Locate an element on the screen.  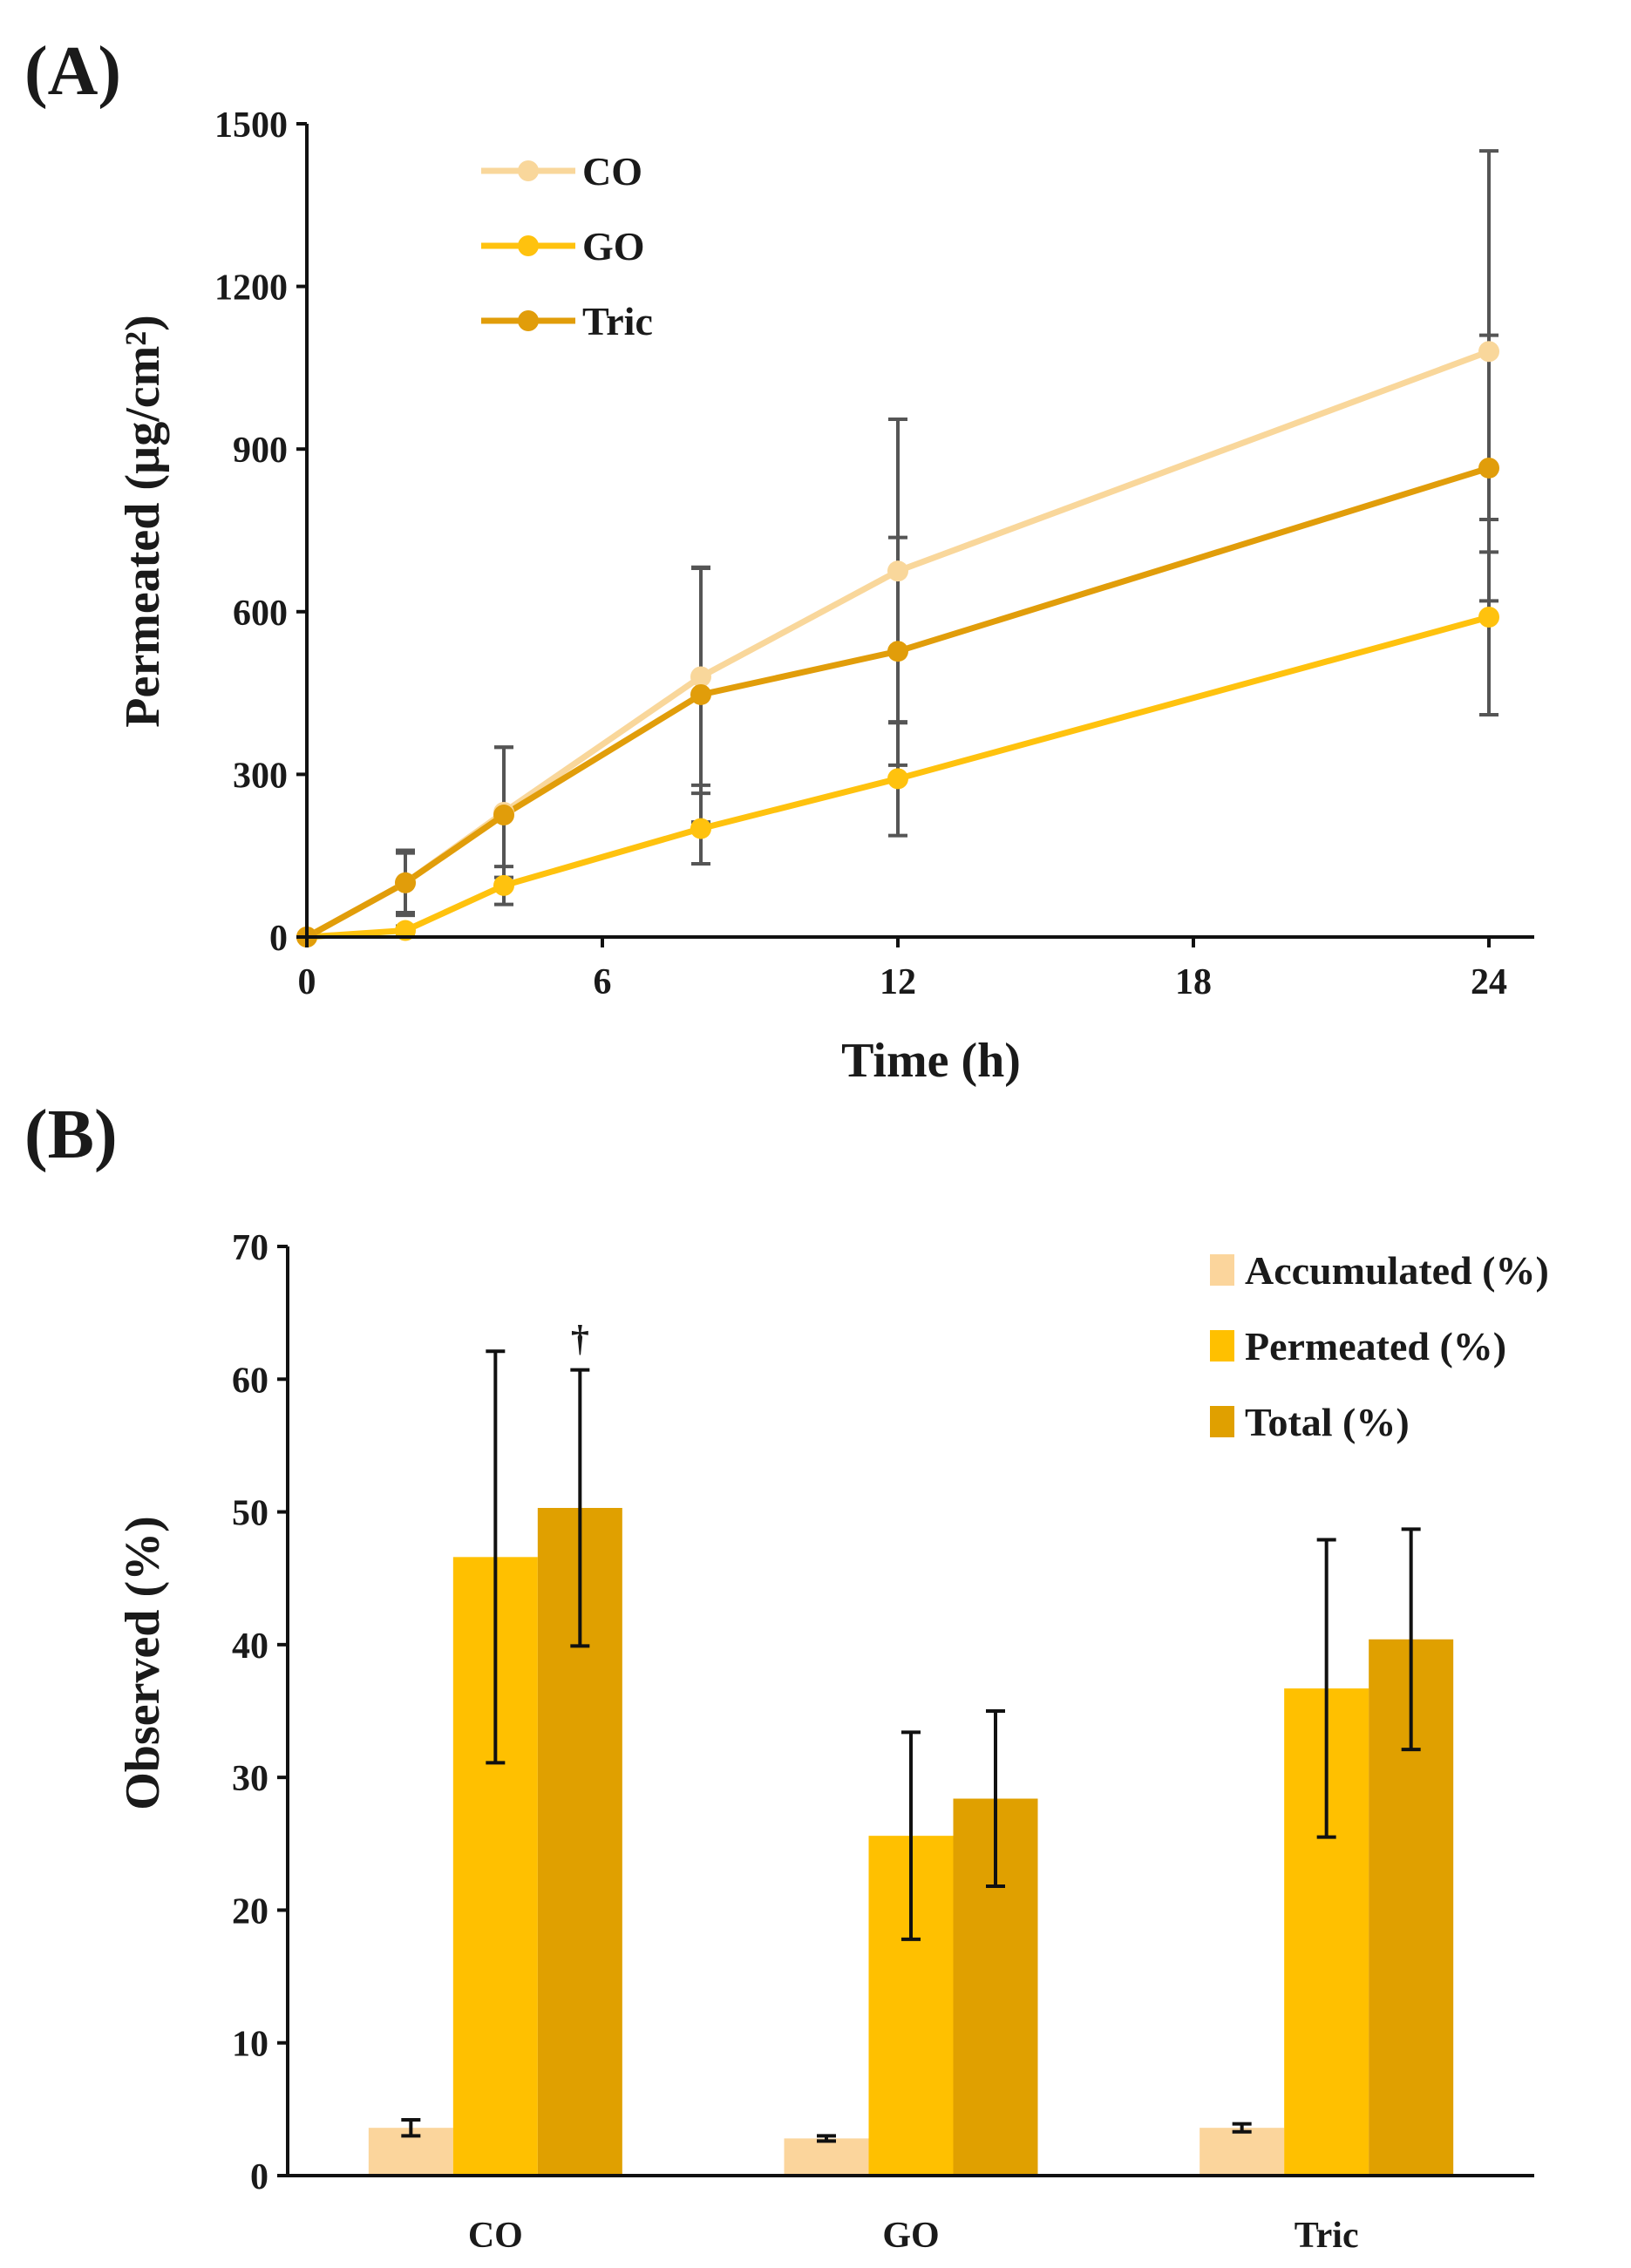
y-tick-label: 30 is located at coordinates (250, 1779).